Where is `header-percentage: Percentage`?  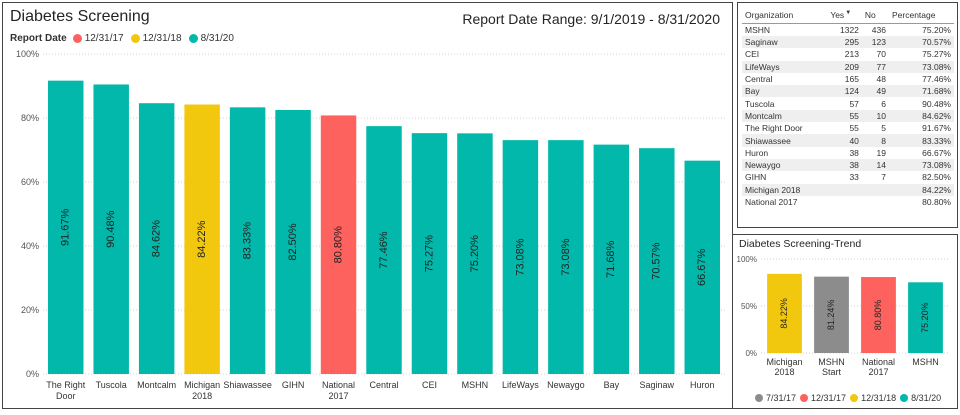
header-percentage: Percentage is located at coordinates (921, 16).